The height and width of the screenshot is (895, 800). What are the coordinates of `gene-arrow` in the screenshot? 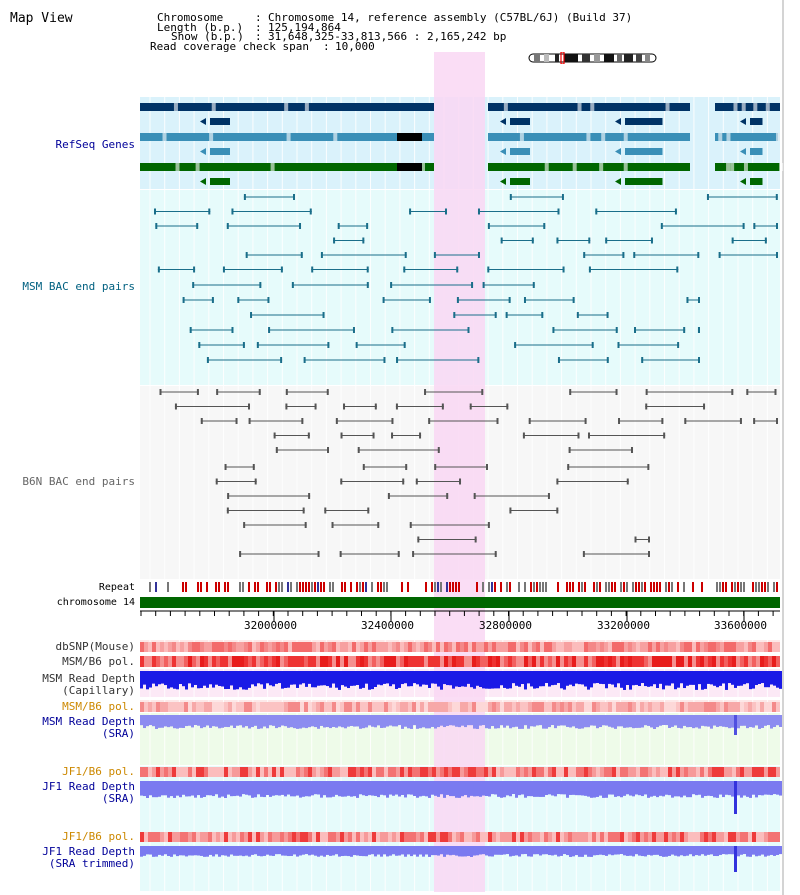 It's located at (203, 151).